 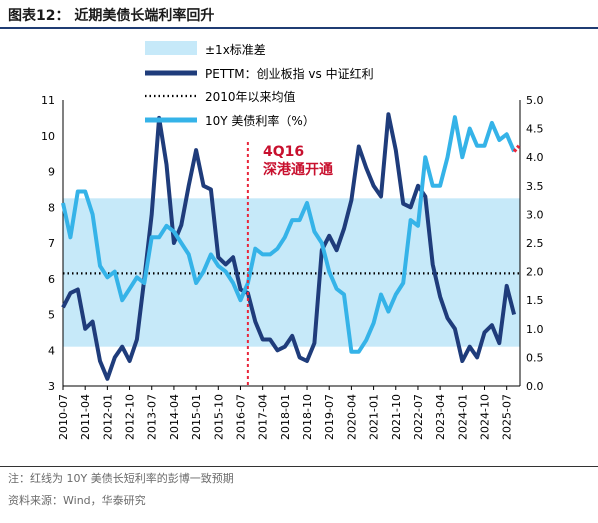 What do you see at coordinates (51, 386) in the screenshot?
I see `left-tick-label: 3` at bounding box center [51, 386].